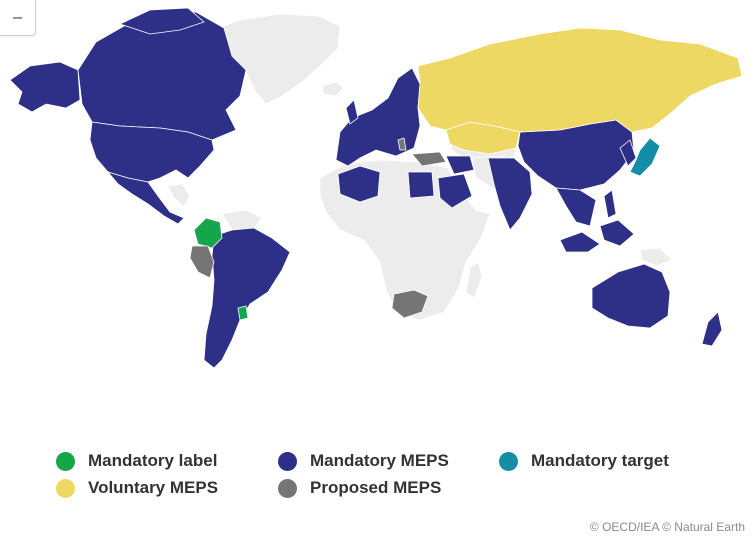 The height and width of the screenshot is (541, 755). What do you see at coordinates (667, 527) in the screenshot?
I see `map-attribution: © OECD/IEA © Natural Earth` at bounding box center [667, 527].